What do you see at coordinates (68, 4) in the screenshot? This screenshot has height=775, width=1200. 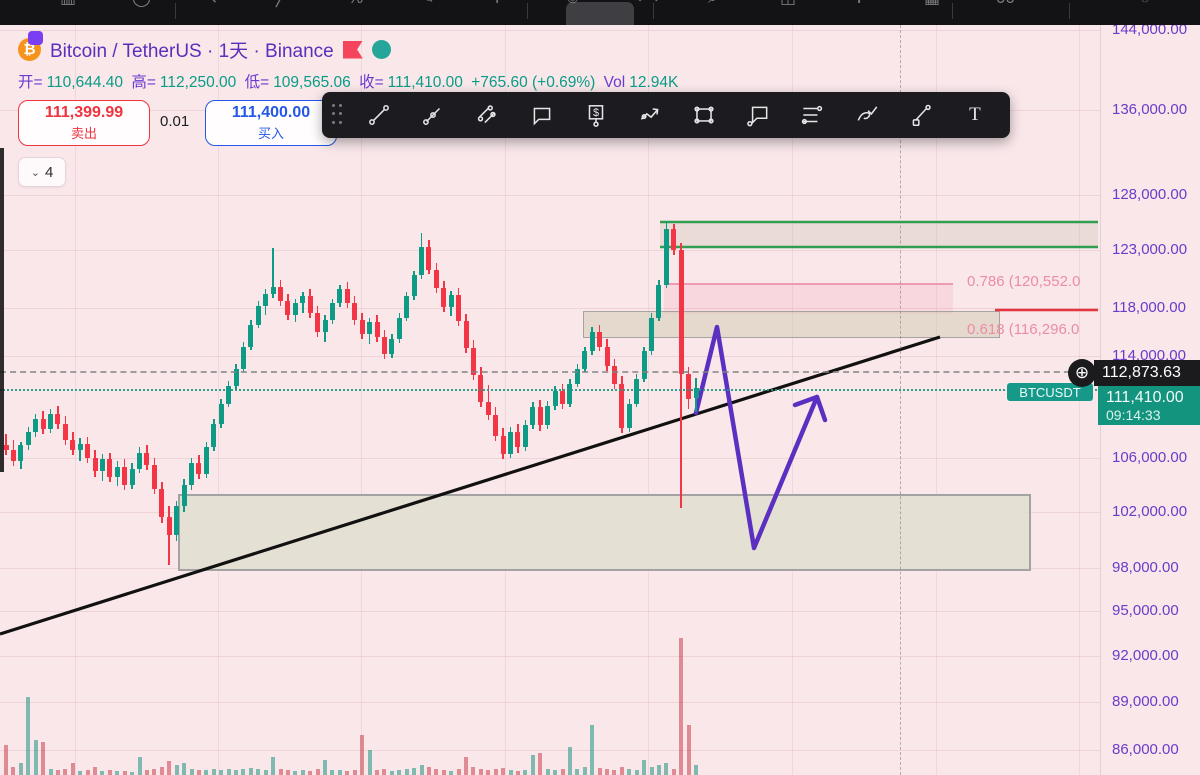 I see `panels-icon: ▥` at bounding box center [68, 4].